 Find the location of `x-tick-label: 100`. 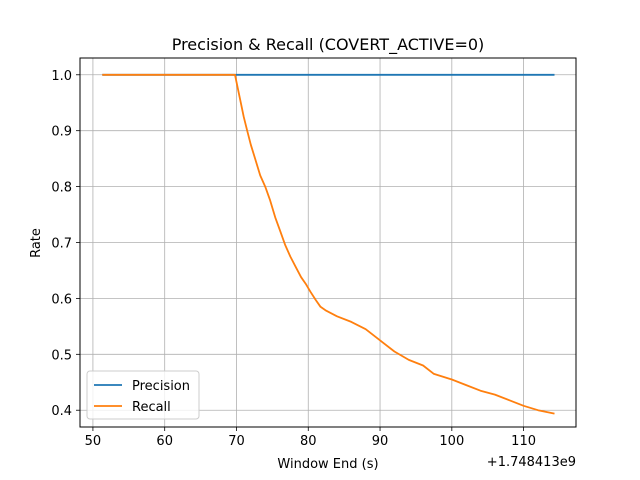

x-tick-label: 100 is located at coordinates (451, 441).